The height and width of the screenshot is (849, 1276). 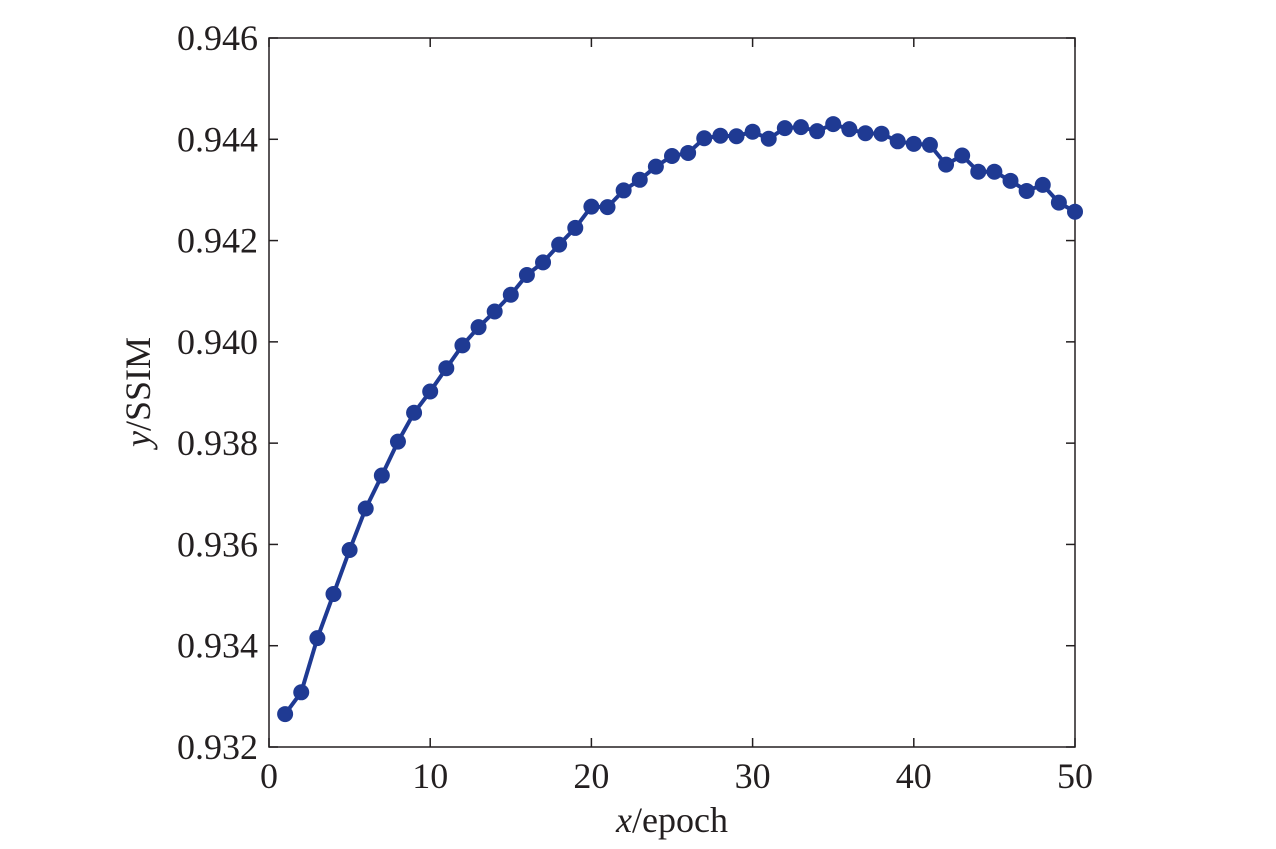 What do you see at coordinates (753, 776) in the screenshot?
I see `x-tick-label: 30` at bounding box center [753, 776].